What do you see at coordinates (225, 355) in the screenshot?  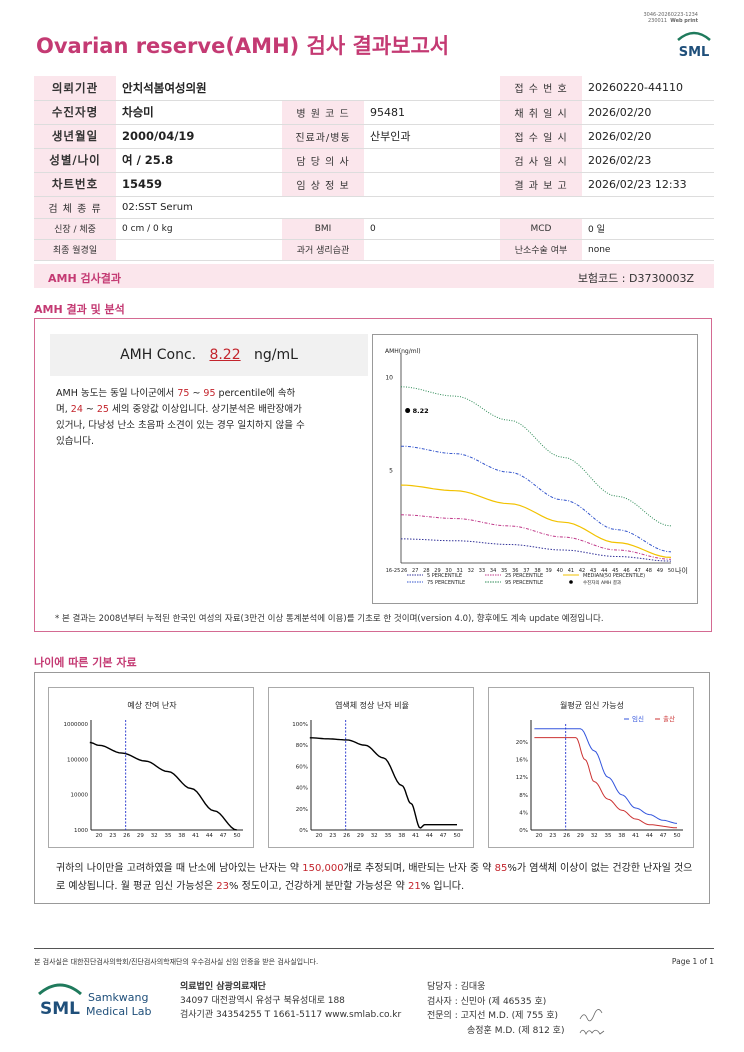 I see `amh-value: 8.22` at bounding box center [225, 355].